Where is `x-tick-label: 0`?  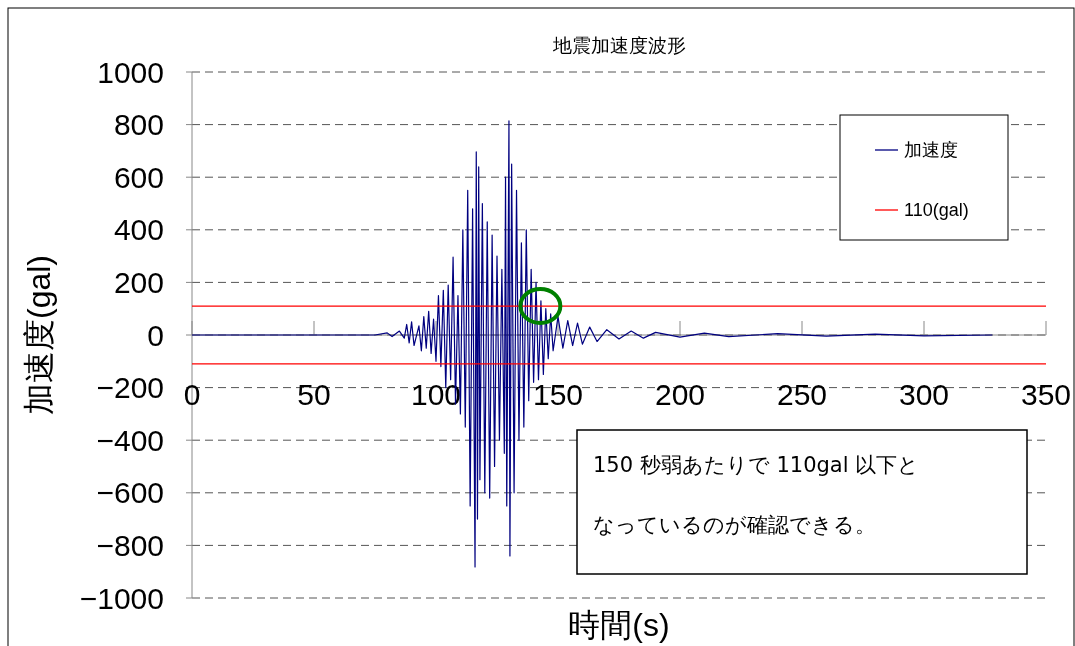 x-tick-label: 0 is located at coordinates (192, 394).